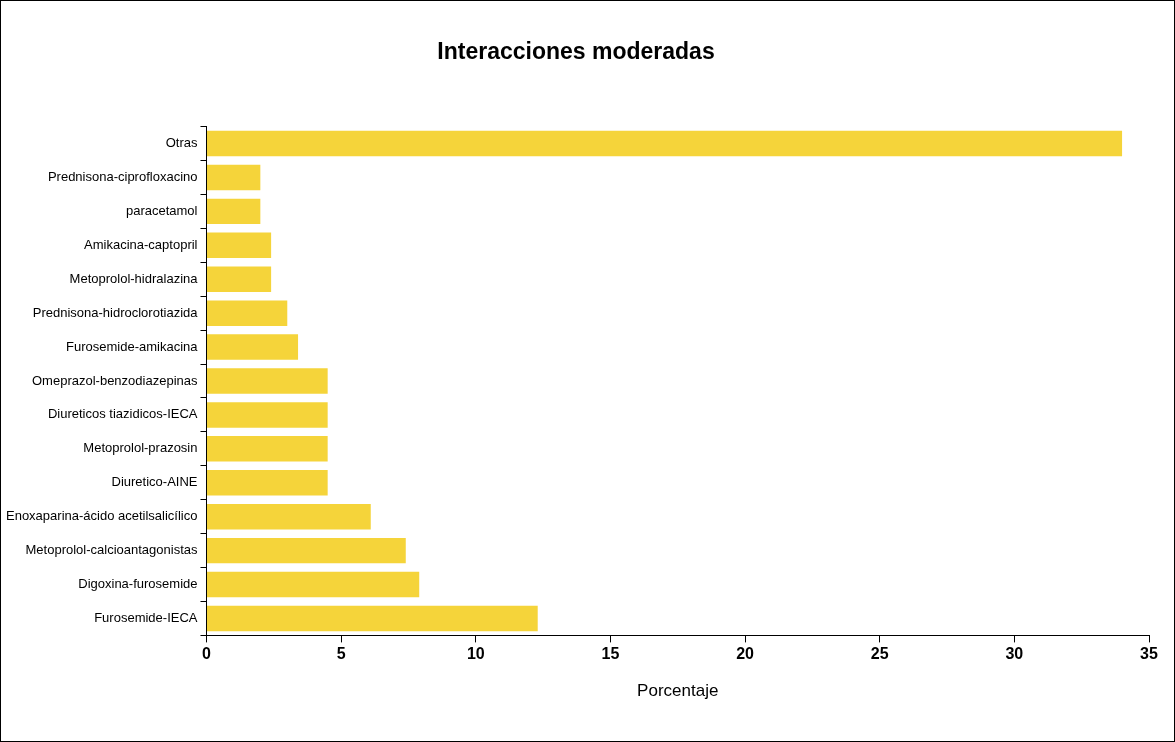  I want to click on x-tick-label: 0, so click(207, 654).